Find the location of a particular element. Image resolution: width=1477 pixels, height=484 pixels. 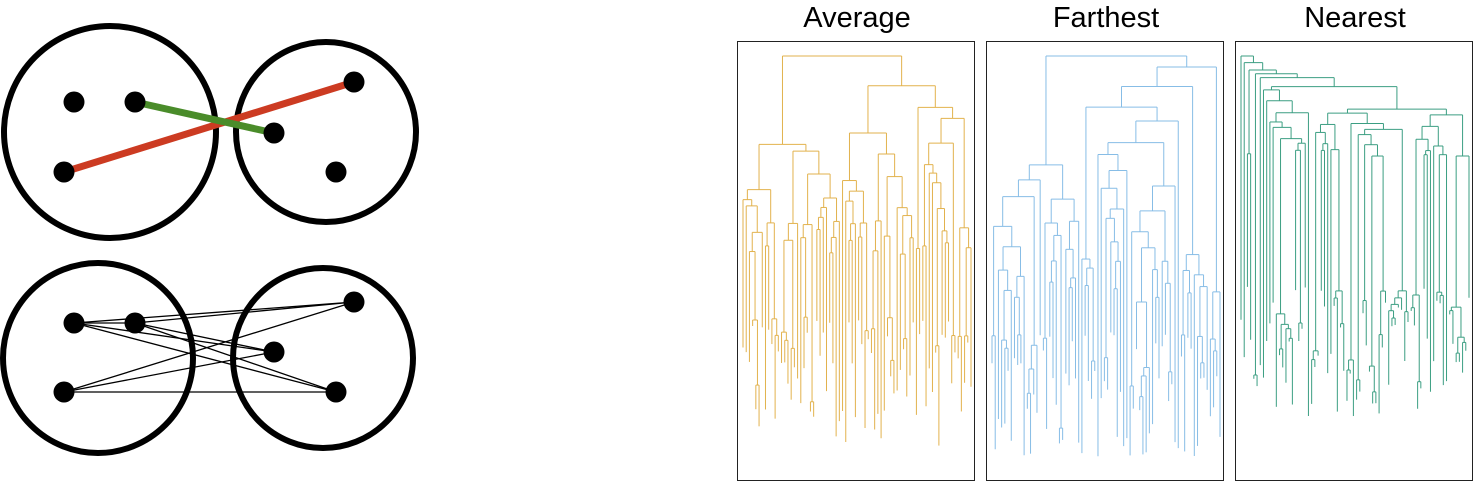

dendrogram-nearest-tree is located at coordinates (1355, 236).